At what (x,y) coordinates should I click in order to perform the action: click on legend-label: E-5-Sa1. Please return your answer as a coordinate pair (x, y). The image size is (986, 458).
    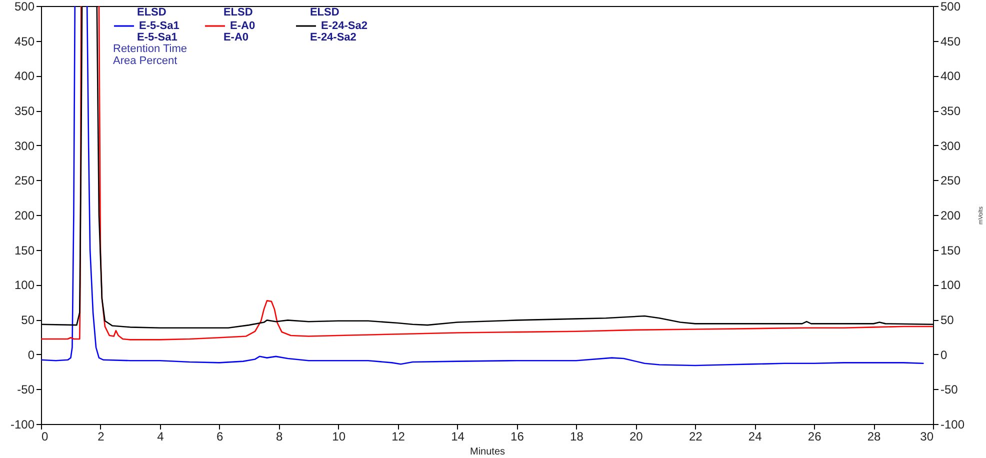
    Looking at the image, I should click on (159, 26).